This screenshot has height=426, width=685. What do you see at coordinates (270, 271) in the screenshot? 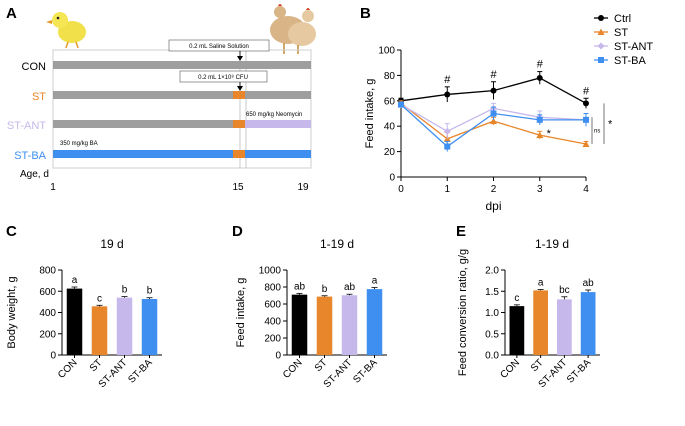
I see `y-tick-label: 1000` at bounding box center [270, 271].